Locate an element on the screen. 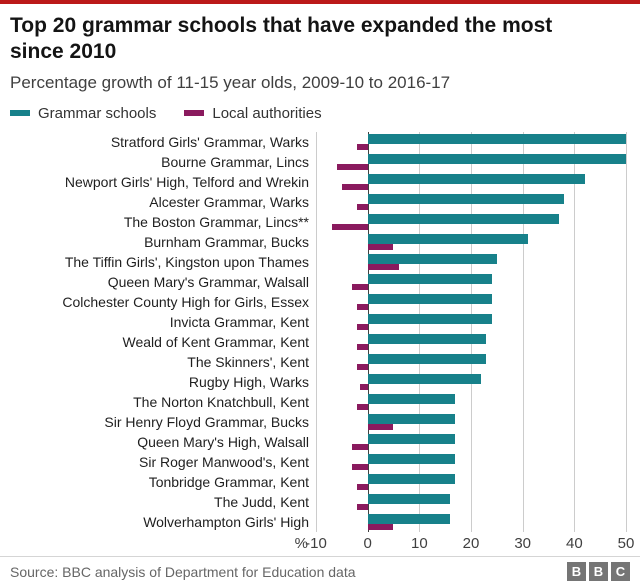  bbc-logo-block: B is located at coordinates (598, 571).